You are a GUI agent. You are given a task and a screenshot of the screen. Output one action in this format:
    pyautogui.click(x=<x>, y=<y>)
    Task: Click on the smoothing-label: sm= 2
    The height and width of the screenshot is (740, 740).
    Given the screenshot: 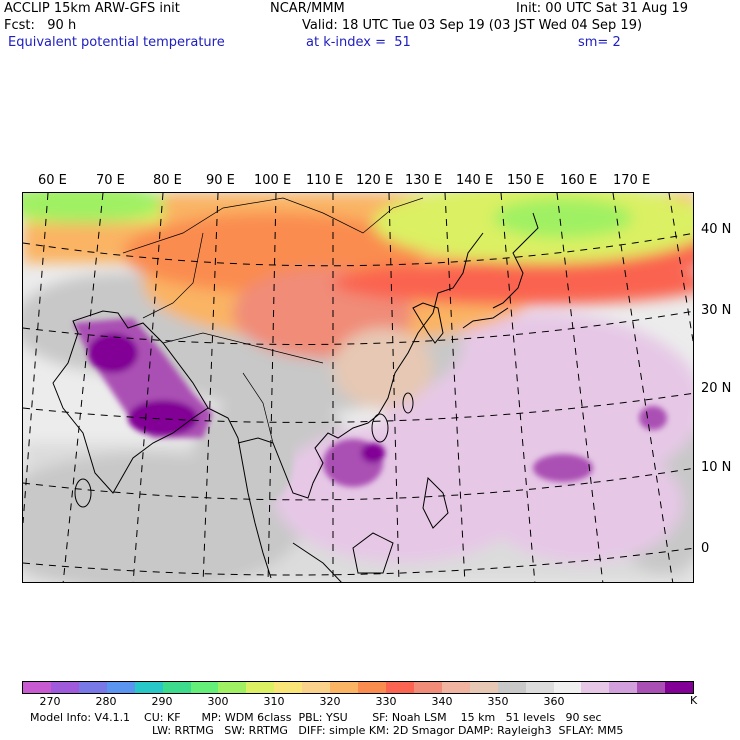 What is the action you would take?
    pyautogui.click(x=599, y=42)
    